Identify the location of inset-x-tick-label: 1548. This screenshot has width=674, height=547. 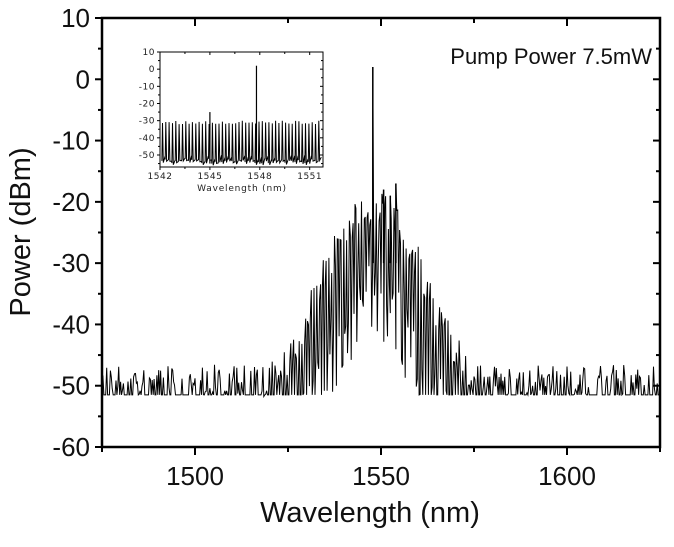
(259, 177).